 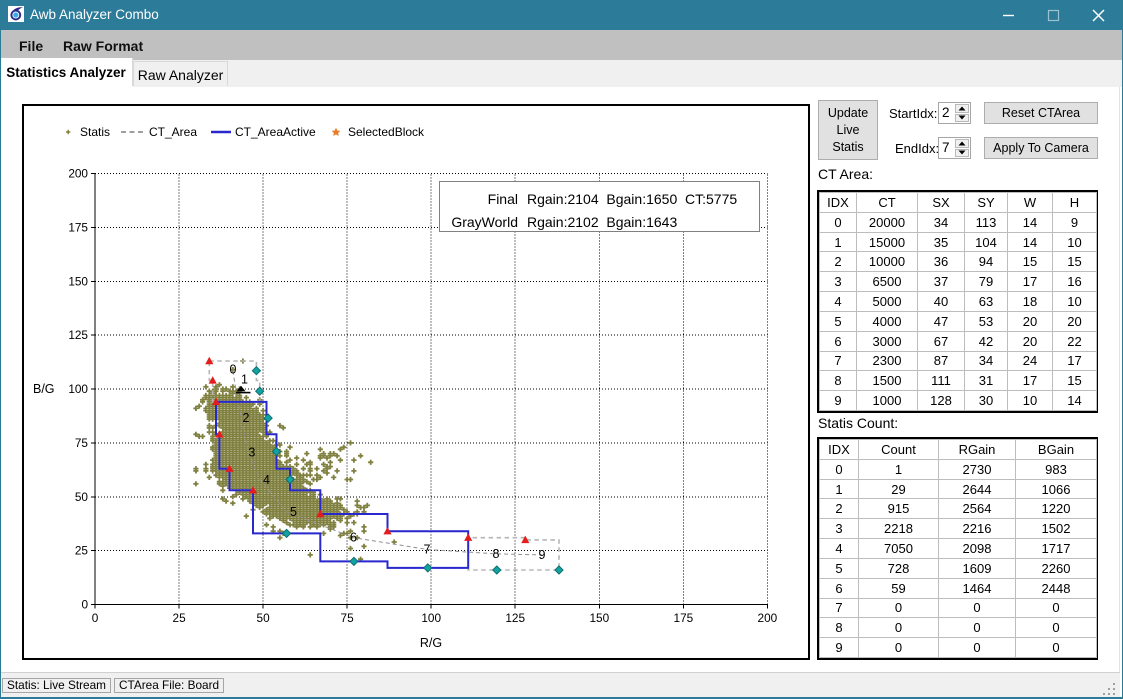 I want to click on svg-text: CT_Area, so click(x=173, y=132).